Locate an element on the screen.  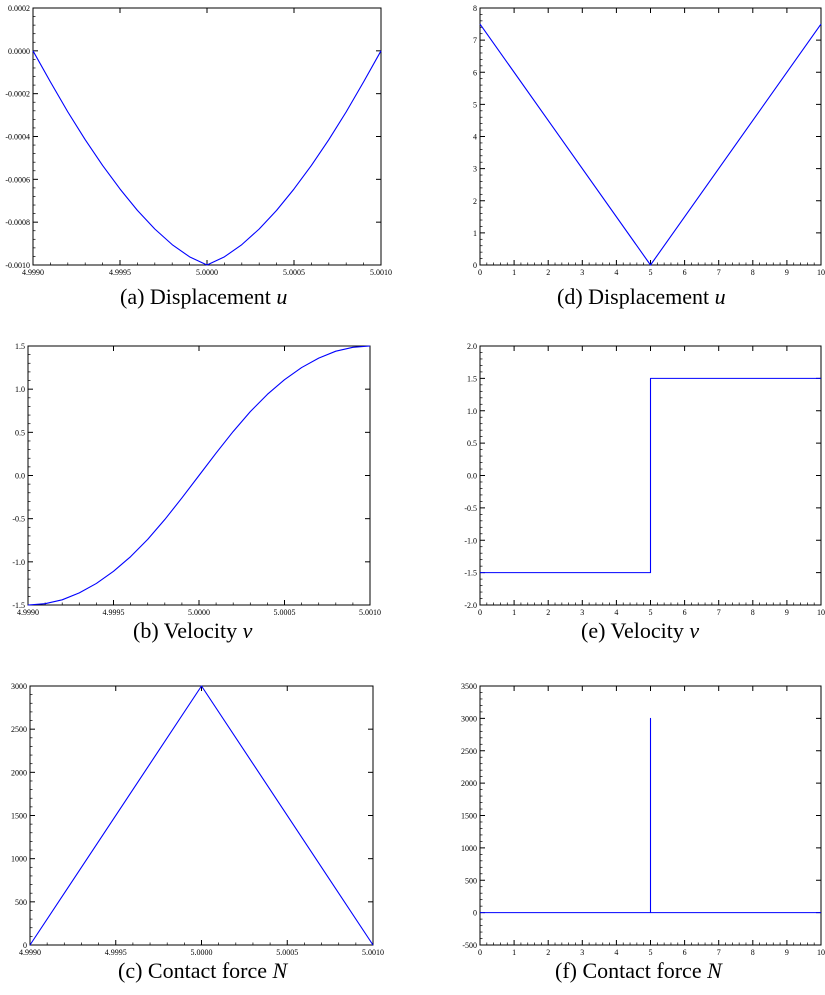
x-tick-label-b: 5.0000 is located at coordinates (199, 612).